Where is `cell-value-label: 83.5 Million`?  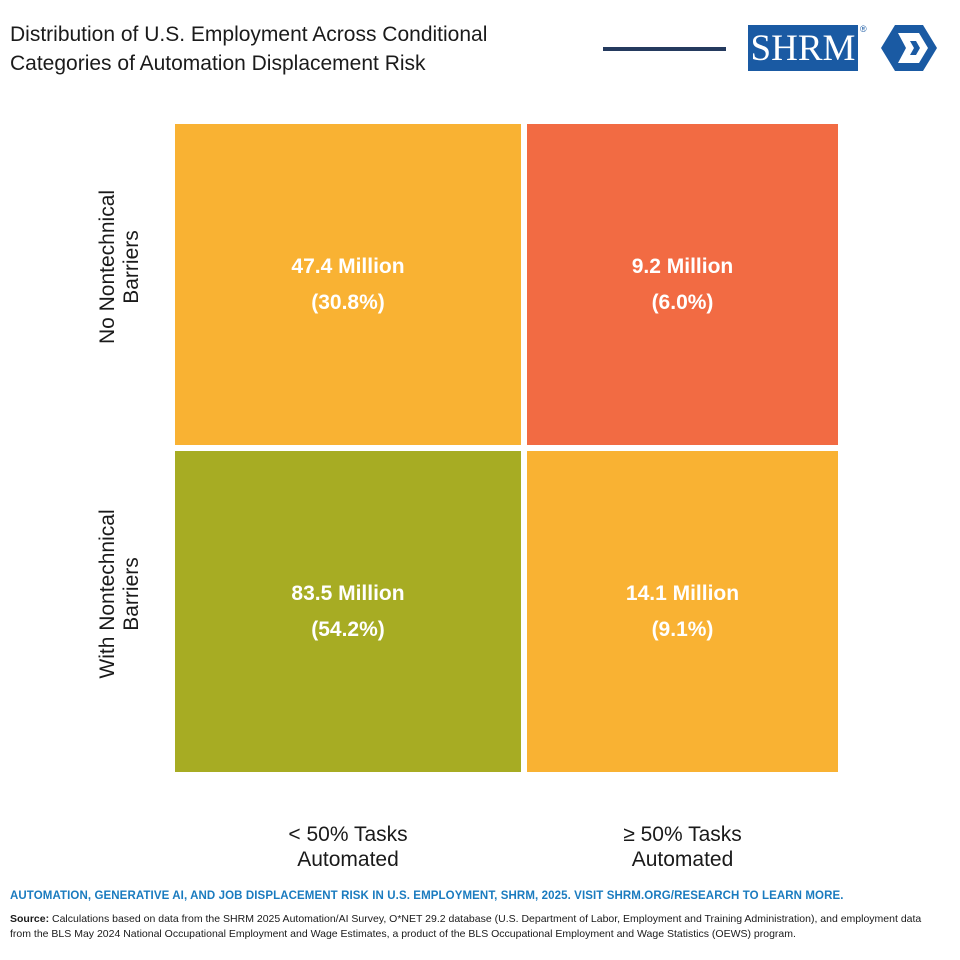 cell-value-label: 83.5 Million is located at coordinates (348, 593).